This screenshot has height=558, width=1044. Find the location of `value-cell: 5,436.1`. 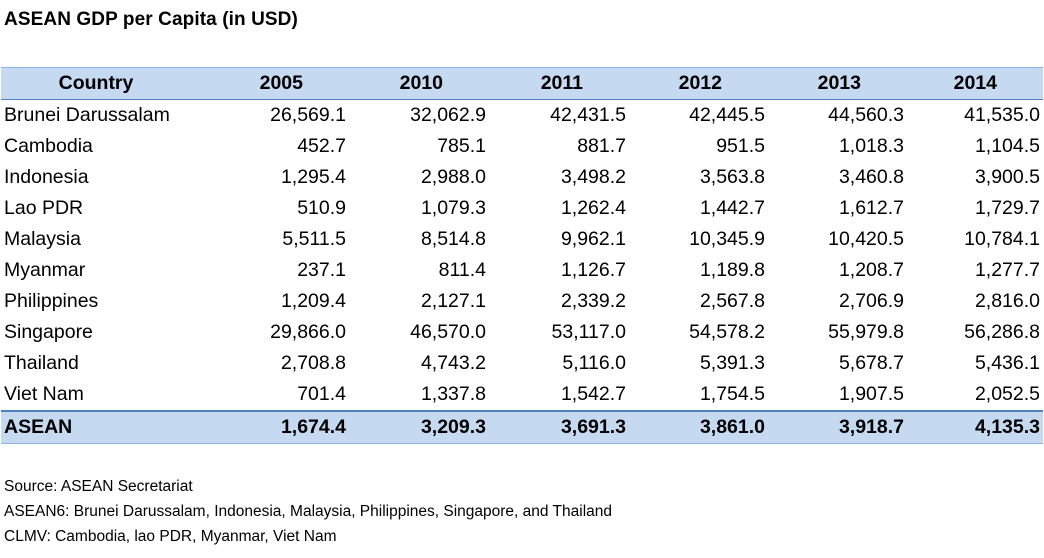

value-cell: 5,436.1 is located at coordinates (1007, 363).